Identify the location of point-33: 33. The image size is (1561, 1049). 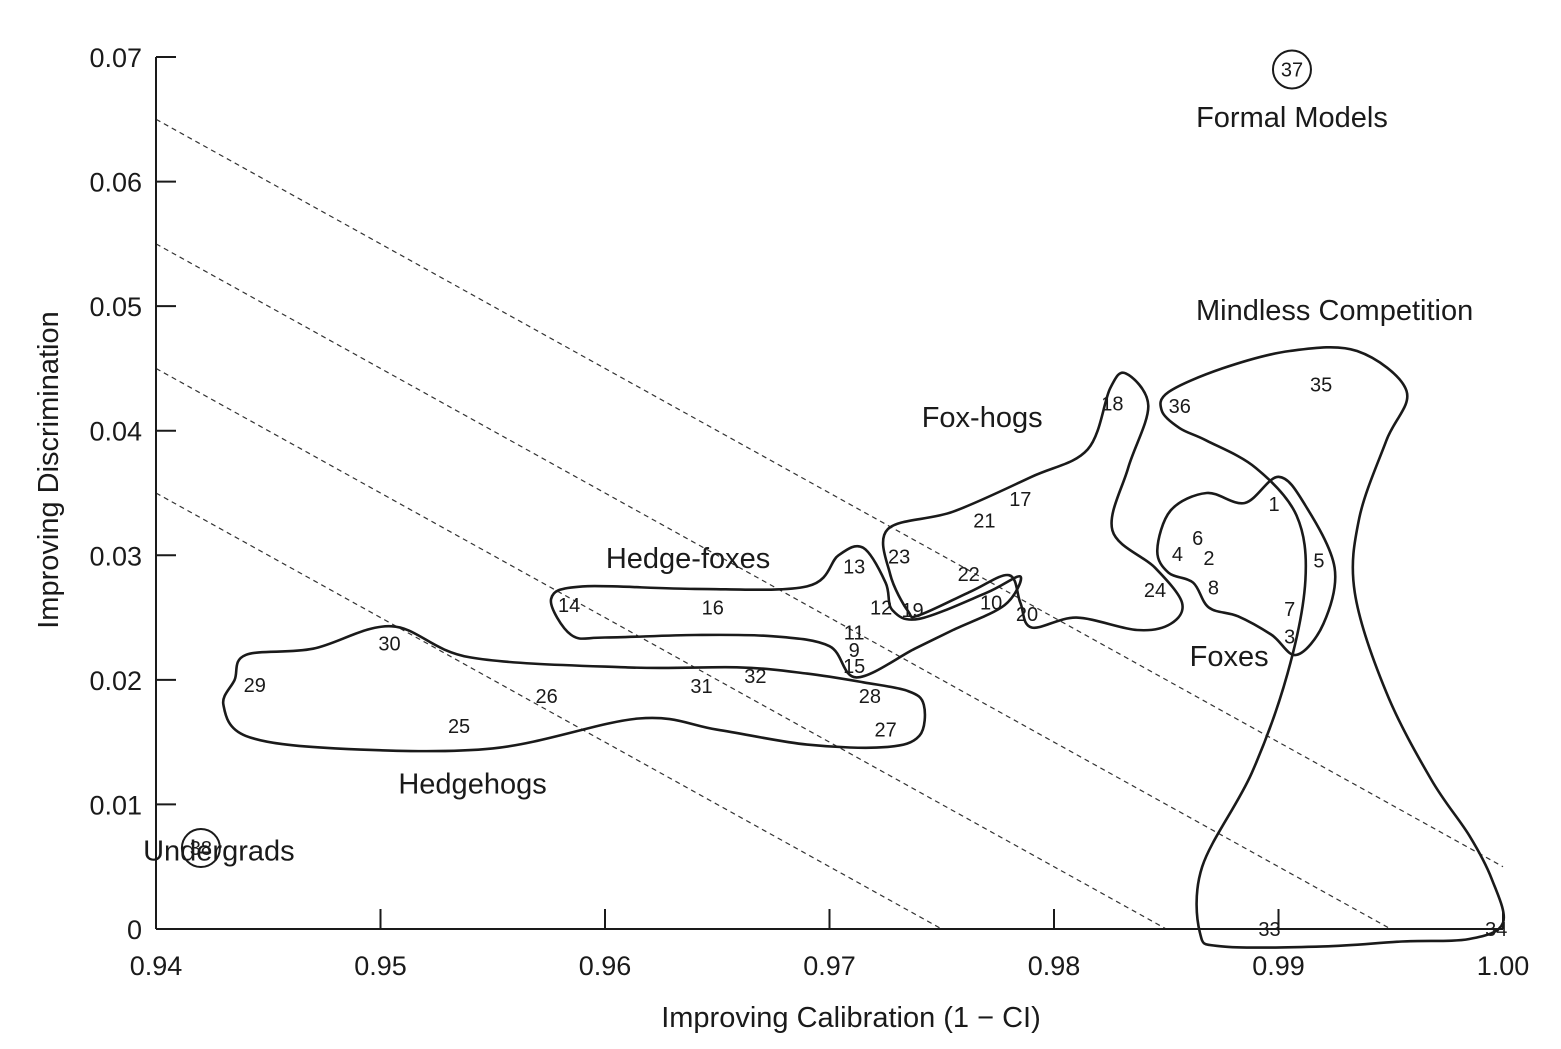
(1269, 930).